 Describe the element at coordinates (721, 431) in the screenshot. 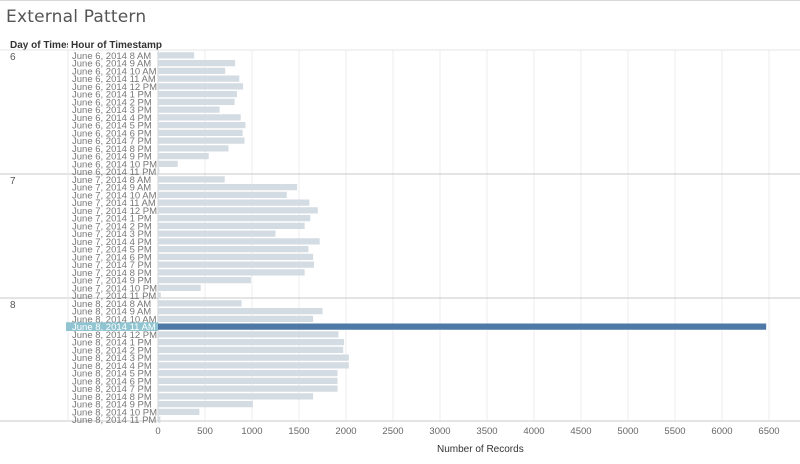

I see `x-tick-label: 6000` at that location.